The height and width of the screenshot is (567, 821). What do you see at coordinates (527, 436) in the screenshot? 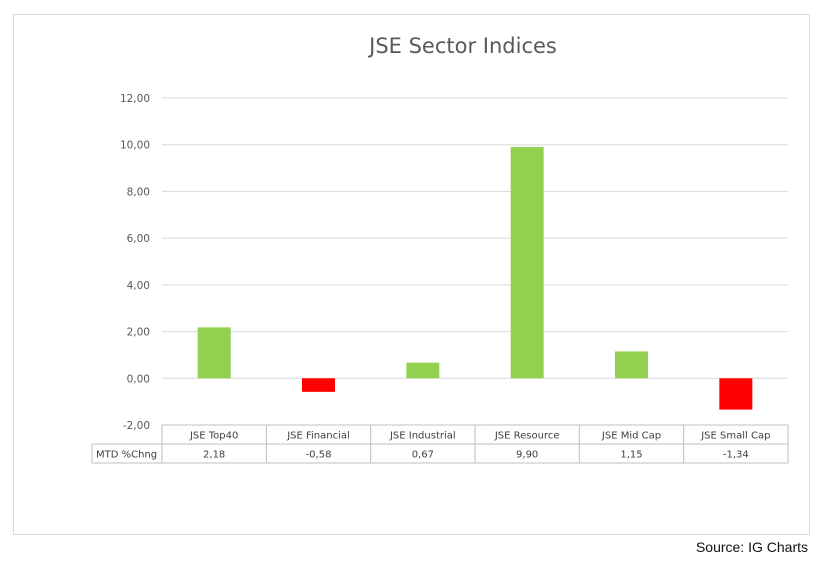
I see `category-label: JSE Resource` at bounding box center [527, 436].